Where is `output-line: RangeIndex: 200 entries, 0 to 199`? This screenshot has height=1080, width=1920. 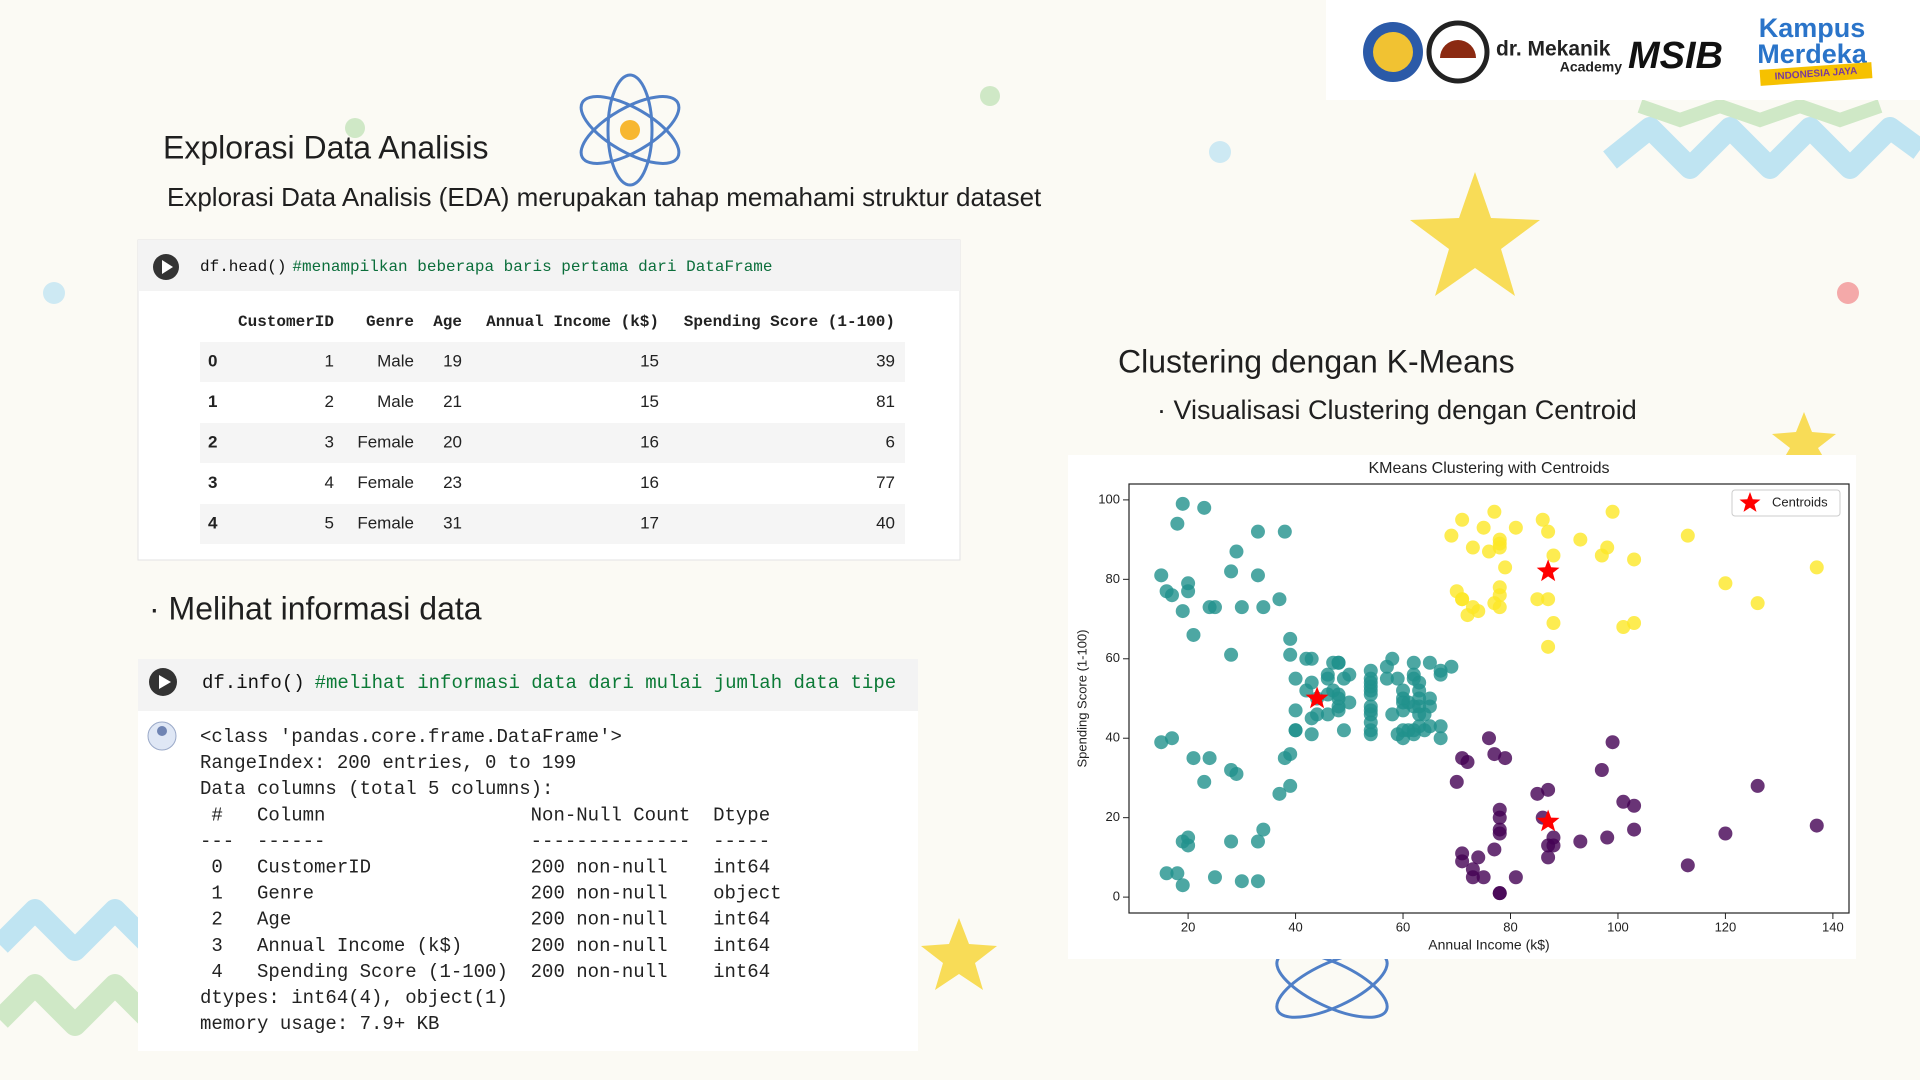
output-line: RangeIndex: 200 entries, 0 to 199 is located at coordinates (388, 763).